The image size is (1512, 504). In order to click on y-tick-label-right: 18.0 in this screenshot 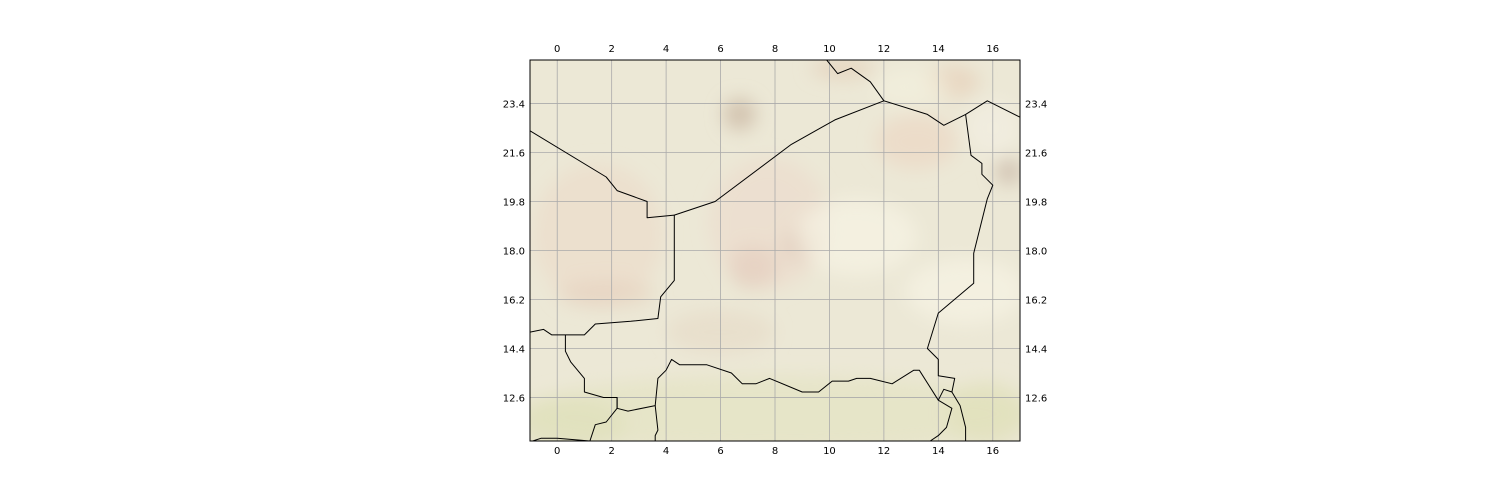, I will do `click(1036, 252)`.